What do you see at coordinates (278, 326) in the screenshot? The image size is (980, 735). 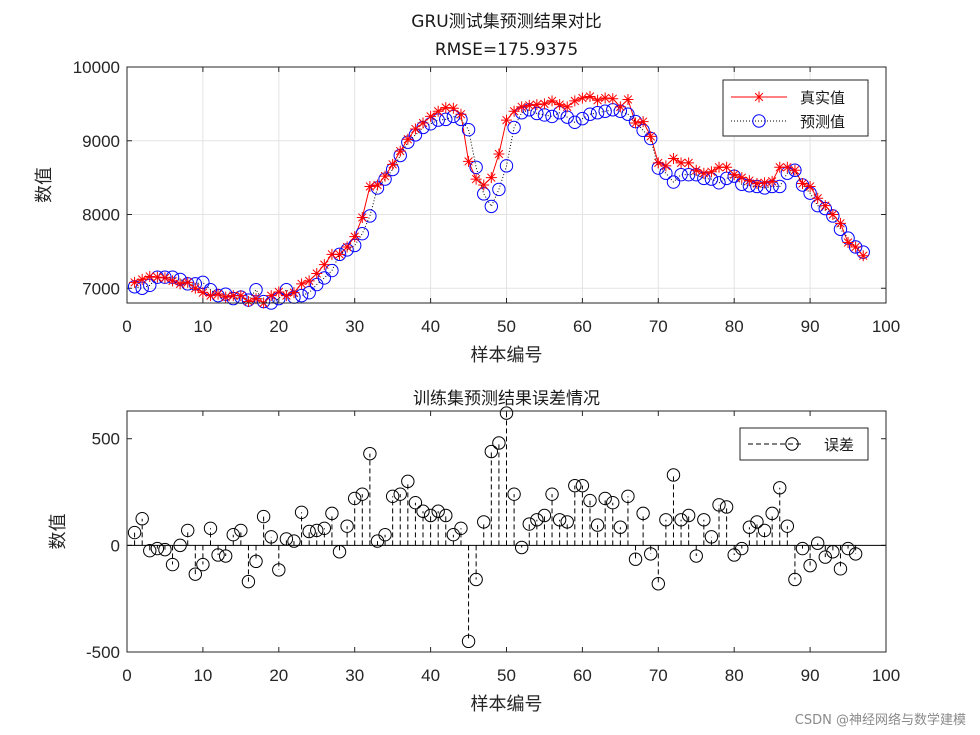 I see `x-tick-label: 20` at bounding box center [278, 326].